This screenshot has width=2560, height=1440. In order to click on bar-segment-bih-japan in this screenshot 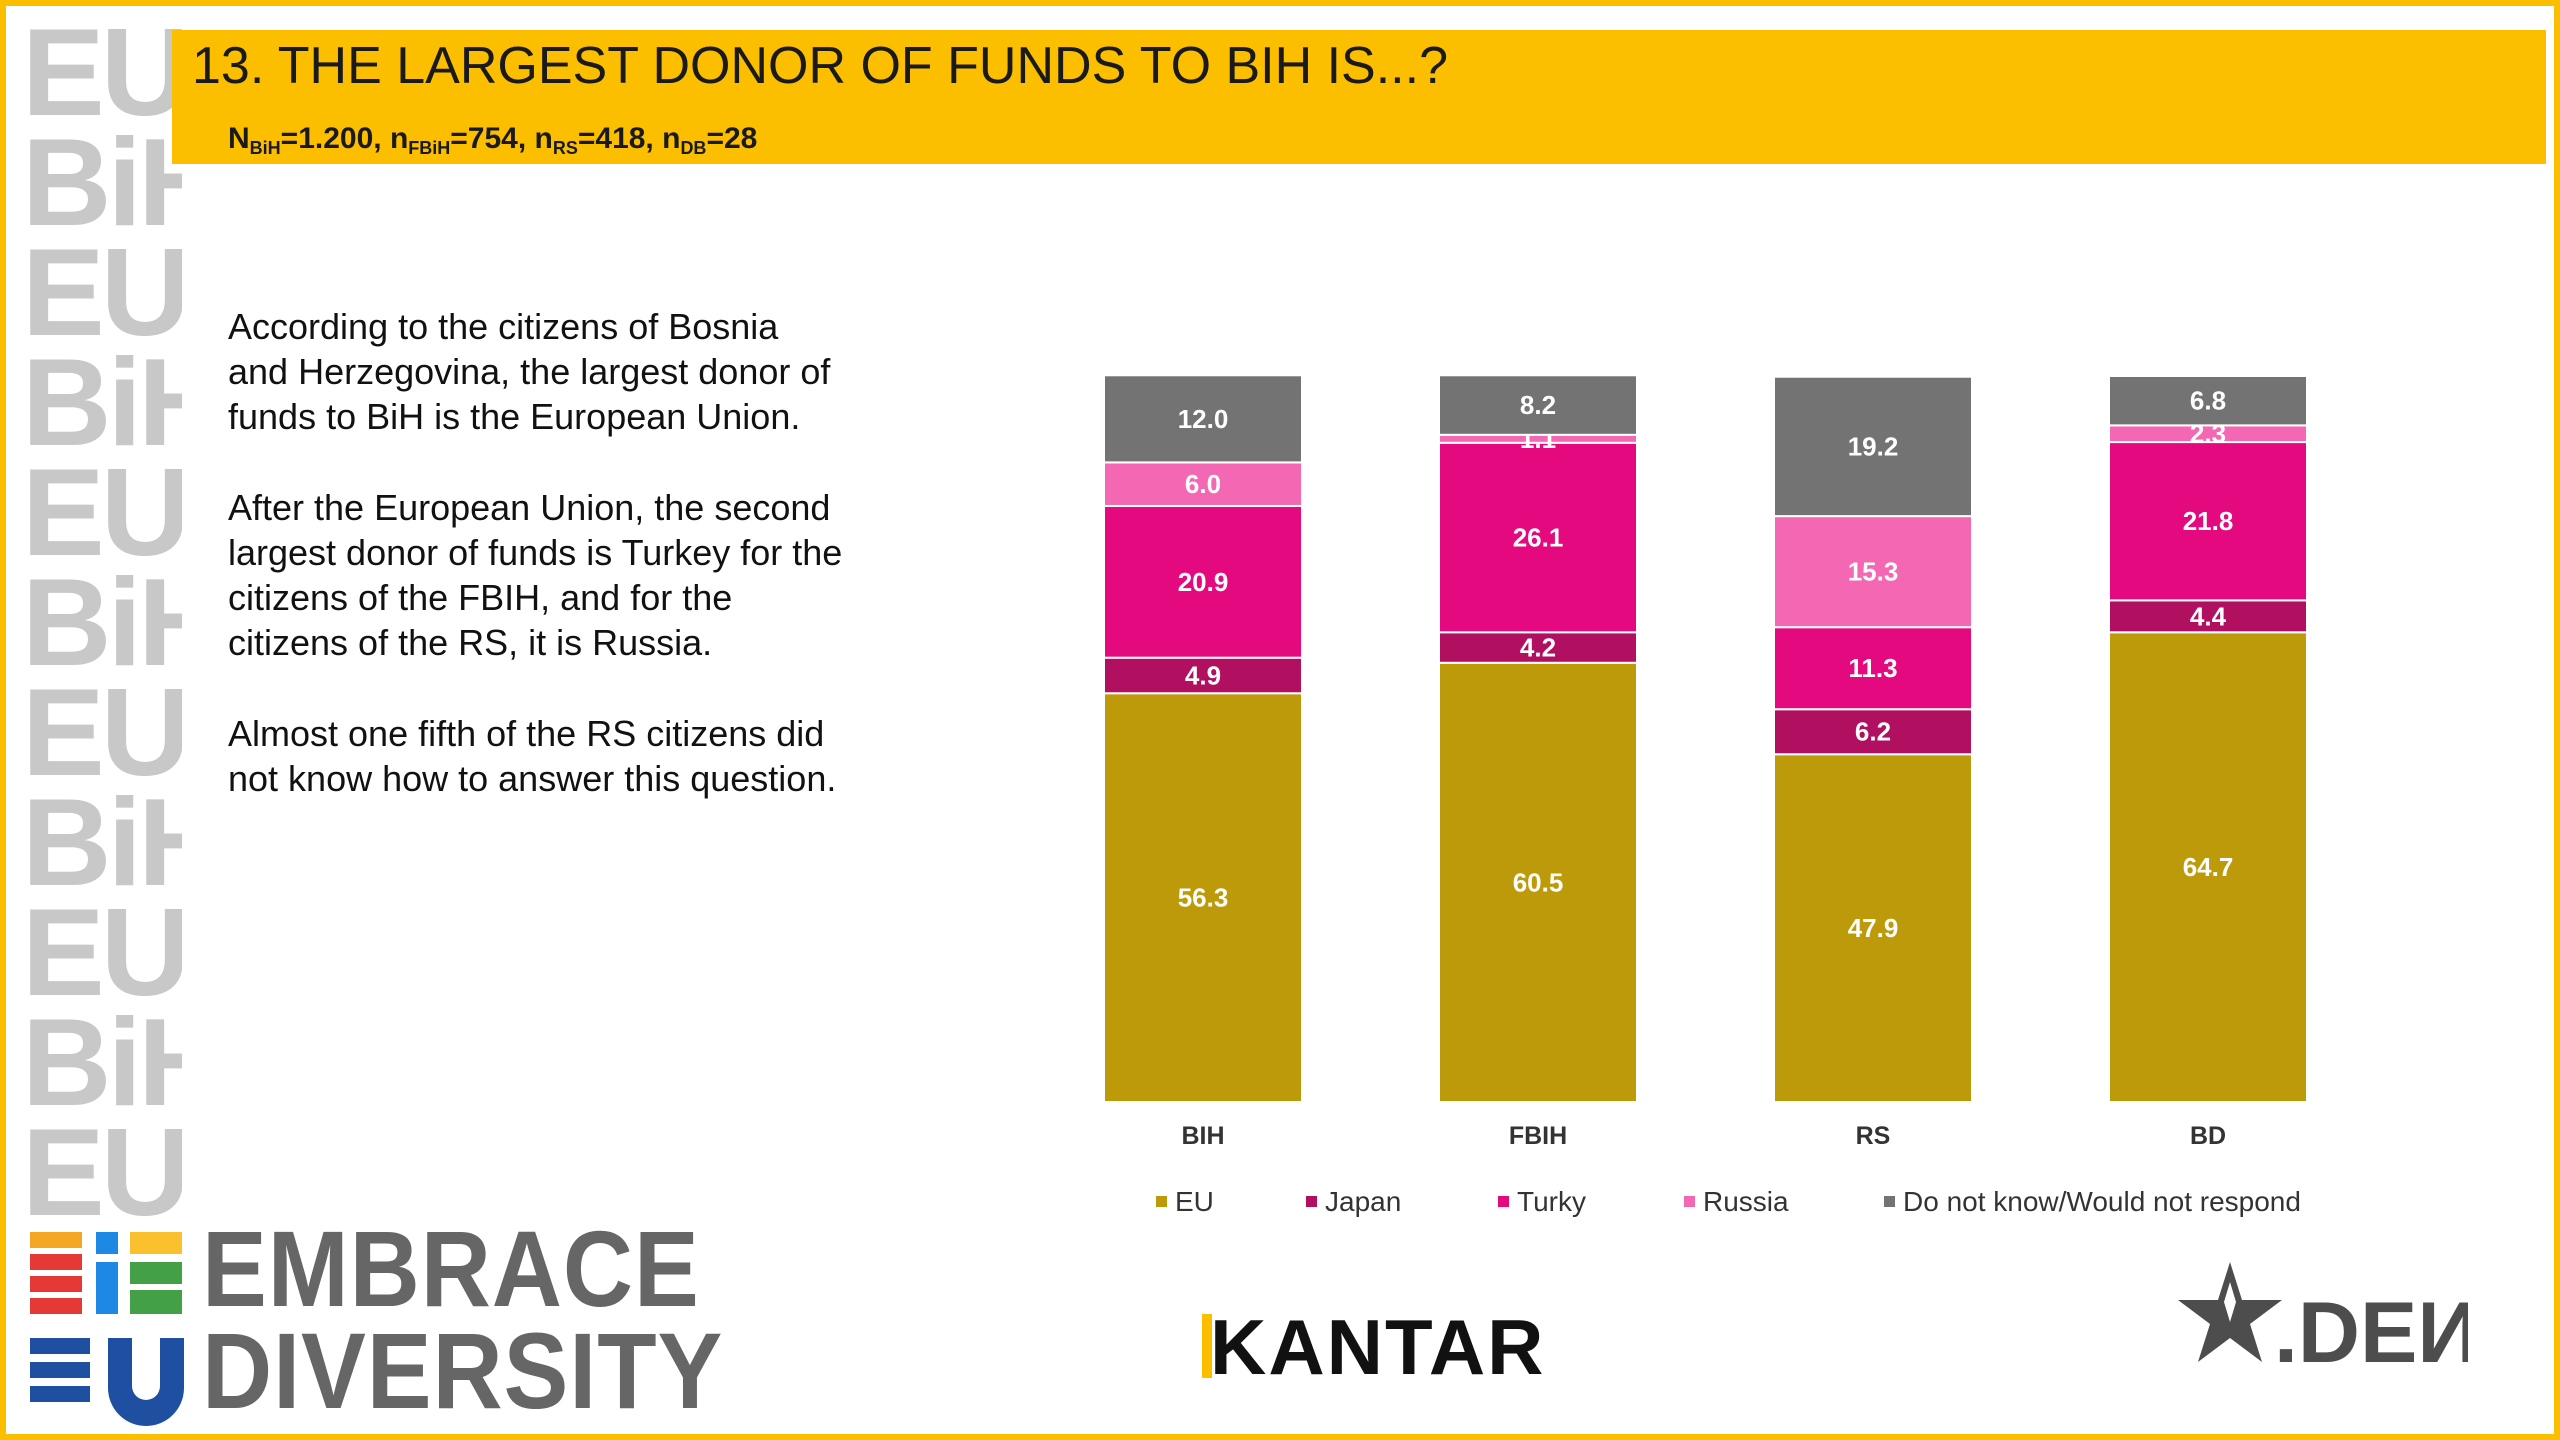, I will do `click(1203, 675)`.